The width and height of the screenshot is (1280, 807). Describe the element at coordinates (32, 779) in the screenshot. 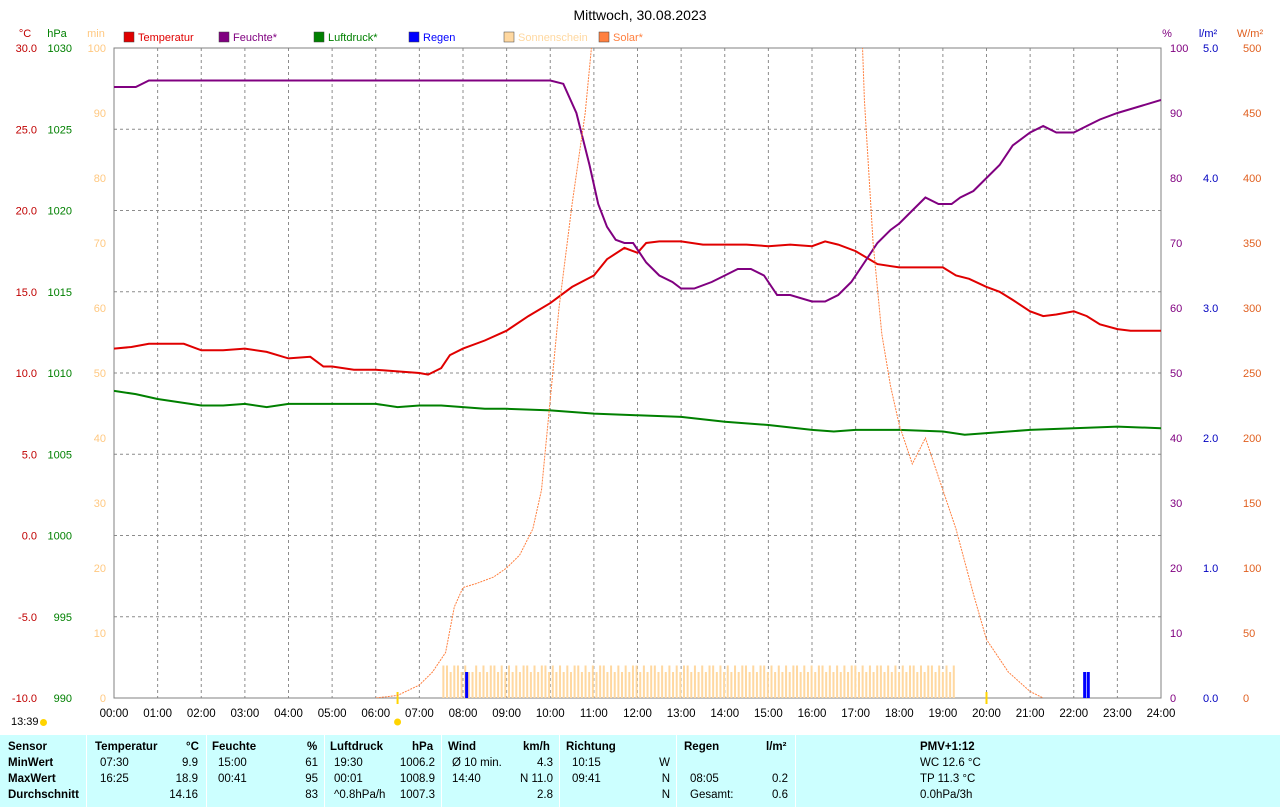

I see `stat-cell-label: MaxWert` at that location.